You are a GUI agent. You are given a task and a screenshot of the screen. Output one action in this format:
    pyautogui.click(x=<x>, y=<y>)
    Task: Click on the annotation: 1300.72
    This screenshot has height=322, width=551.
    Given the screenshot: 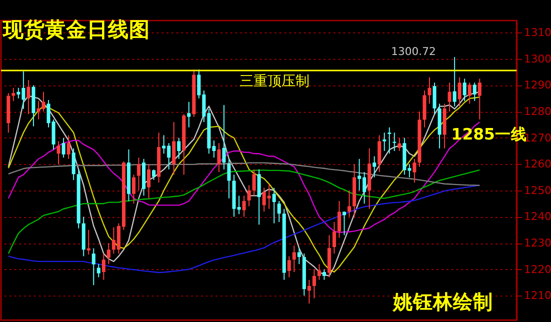 What is the action you would take?
    pyautogui.click(x=413, y=51)
    